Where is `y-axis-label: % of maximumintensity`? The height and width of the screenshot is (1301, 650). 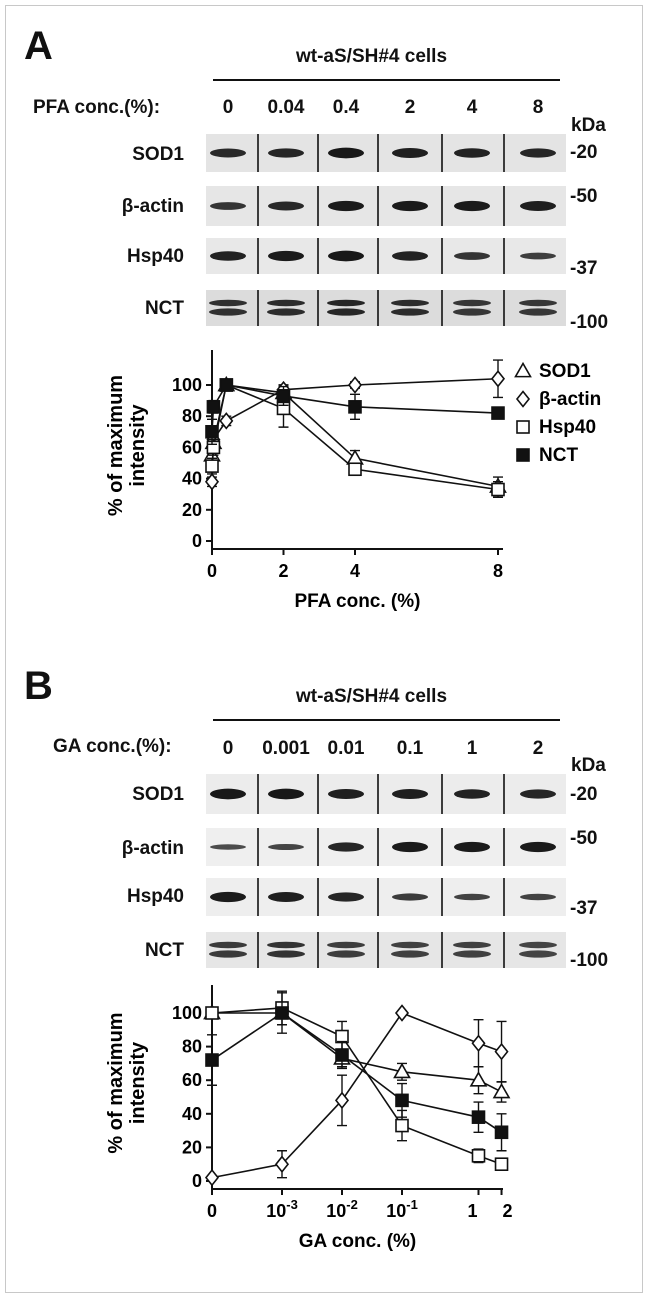 y-axis-label: % of maximumintensity is located at coordinates (127, 1082).